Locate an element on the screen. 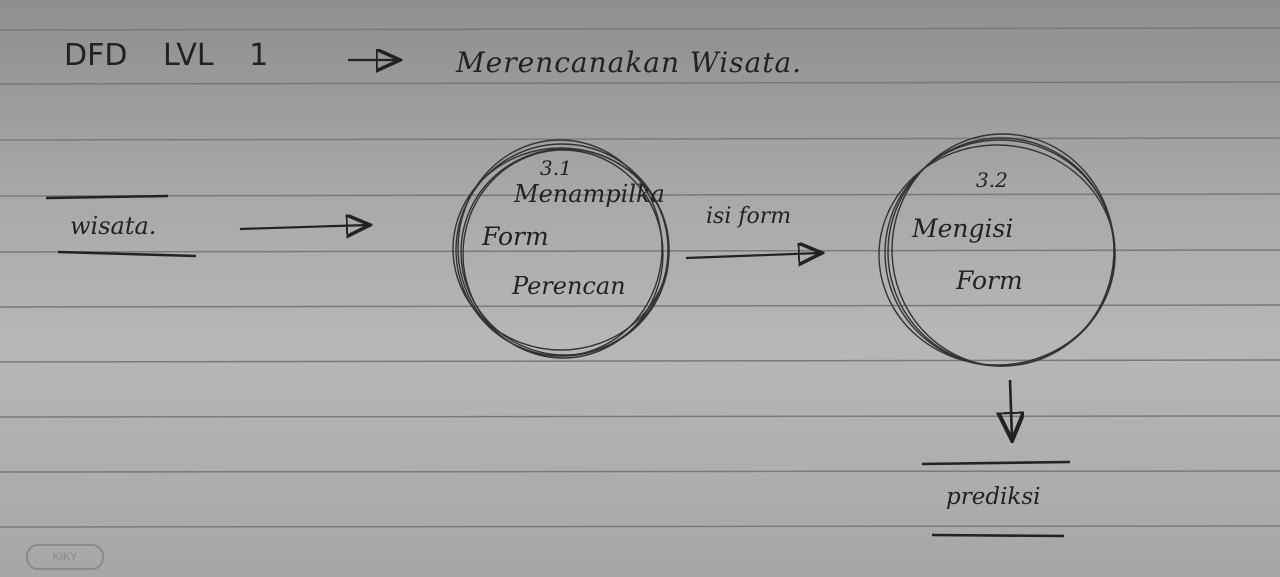 This screenshot has width=1280, height=577. process-3-2-number: 3.2 is located at coordinates (992, 180).